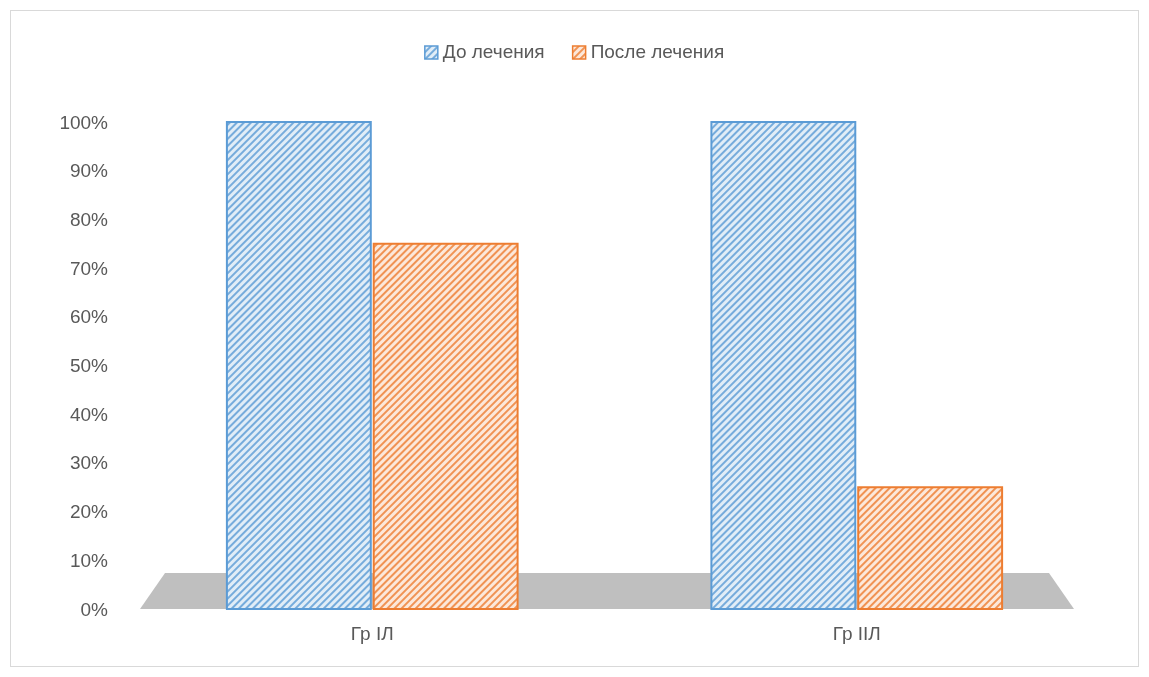 Image resolution: width=1149 pixels, height=677 pixels. I want to click on y-tick-label: 100%, so click(84, 122).